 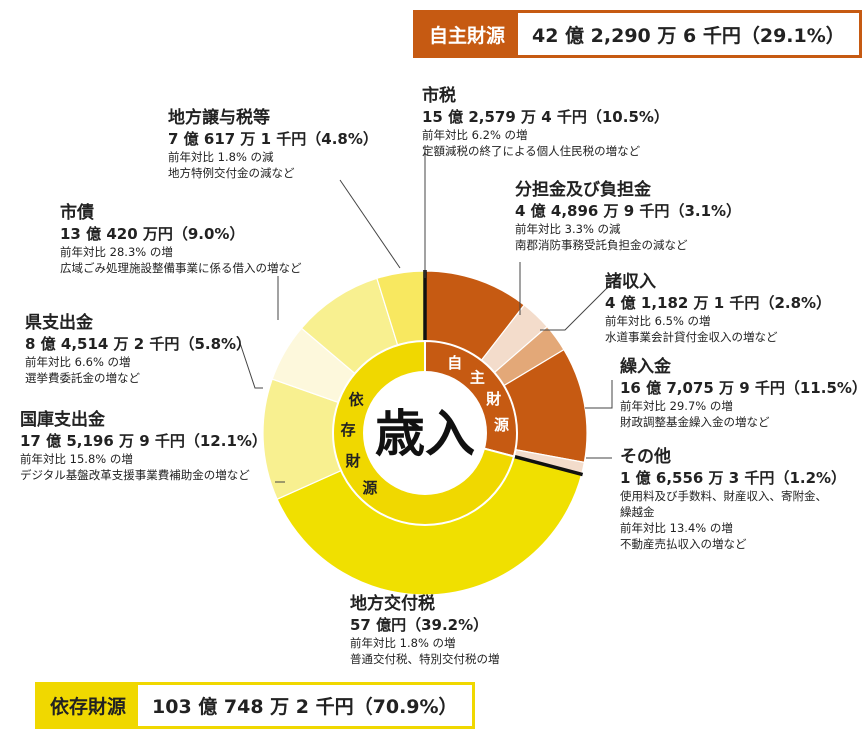 What do you see at coordinates (403, 643) in the screenshot?
I see `label-note: 前年対比 1.8% の増` at bounding box center [403, 643].